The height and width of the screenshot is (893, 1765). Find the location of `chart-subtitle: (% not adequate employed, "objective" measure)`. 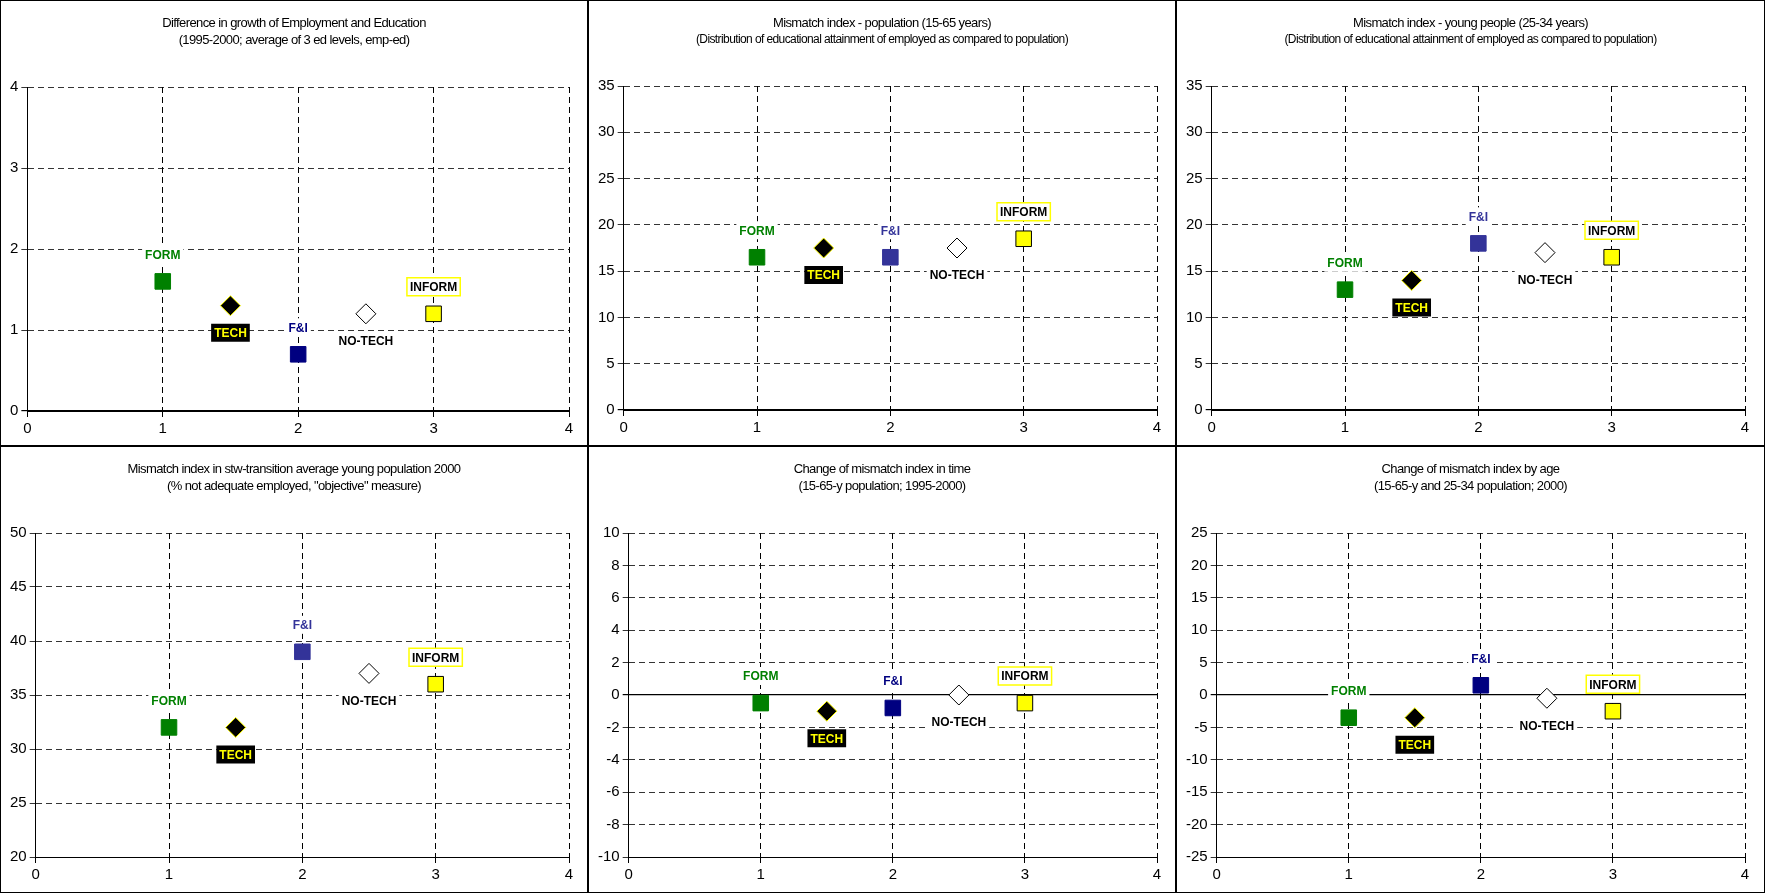

chart-subtitle: (% not adequate employed, "objective" measure) is located at coordinates (294, 485).